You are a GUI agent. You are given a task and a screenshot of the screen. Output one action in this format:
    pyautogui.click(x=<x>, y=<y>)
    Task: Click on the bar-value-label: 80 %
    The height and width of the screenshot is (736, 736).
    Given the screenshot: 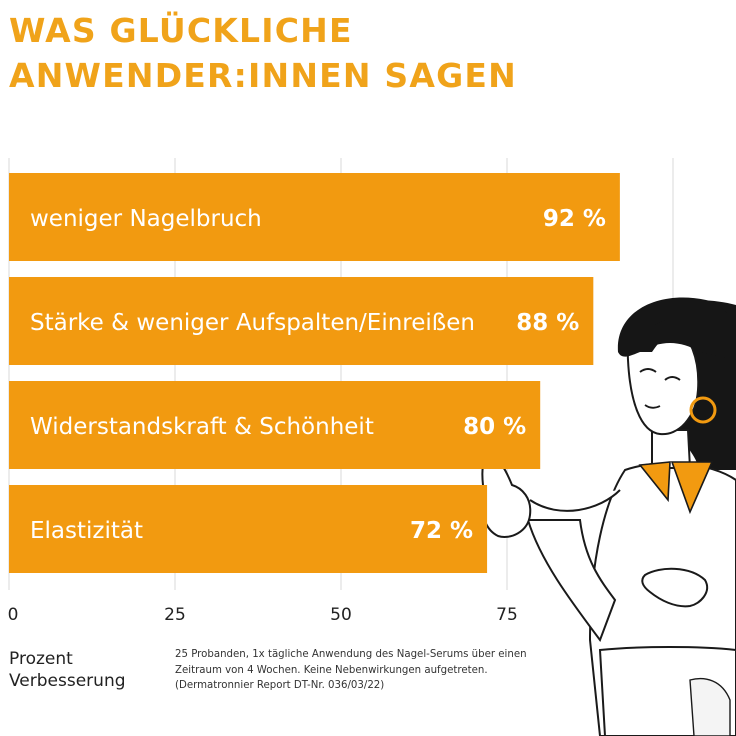 What is the action you would take?
    pyautogui.click(x=494, y=427)
    